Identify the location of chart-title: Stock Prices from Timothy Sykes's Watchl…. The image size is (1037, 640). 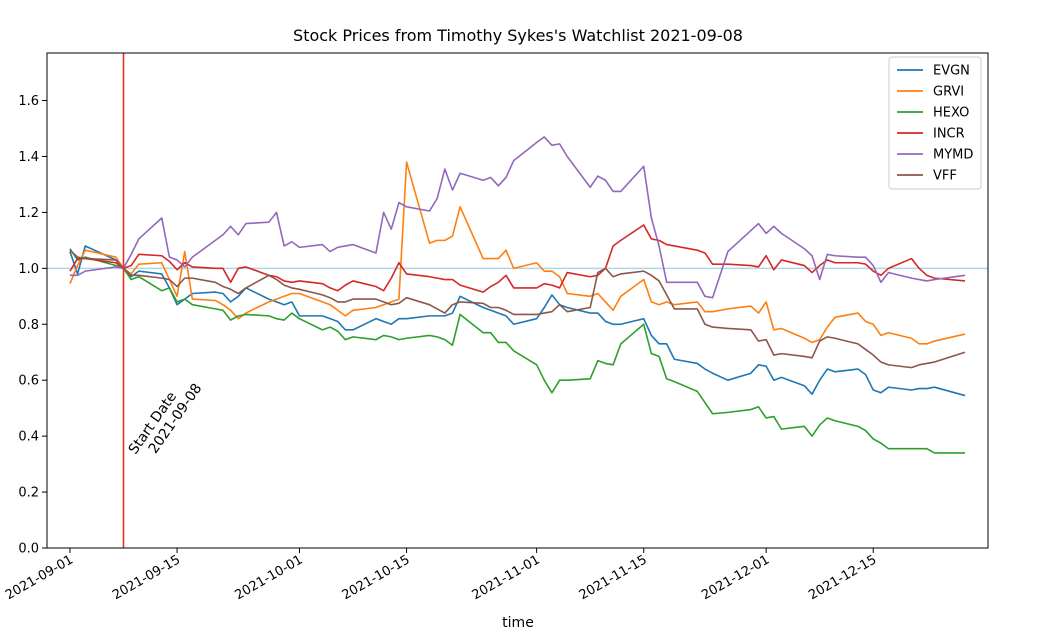
(518, 35).